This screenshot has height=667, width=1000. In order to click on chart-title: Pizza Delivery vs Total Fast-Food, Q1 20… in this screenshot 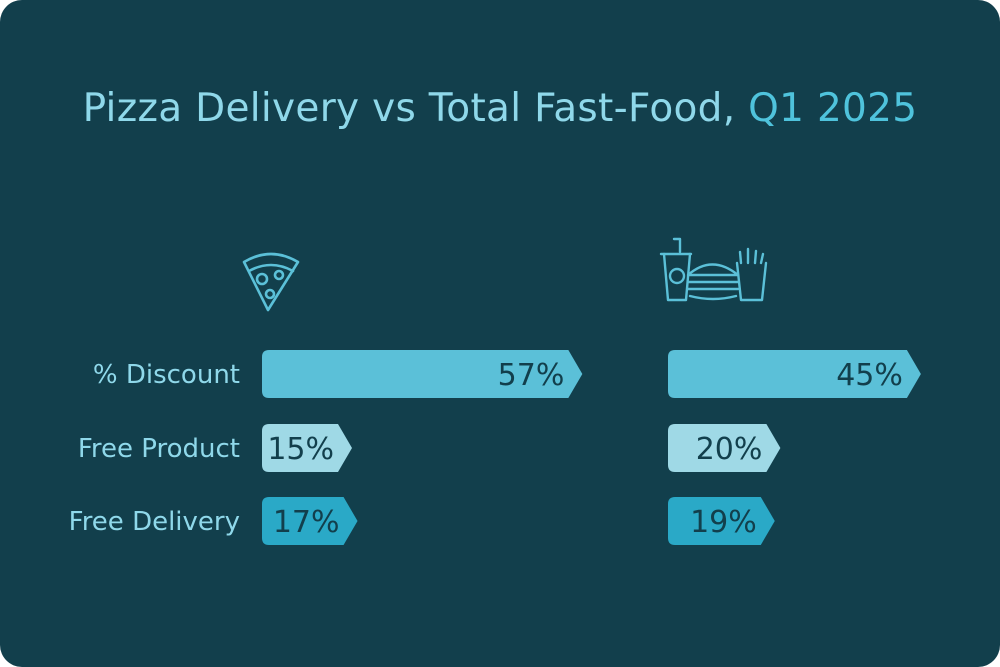, I will do `click(500, 108)`.